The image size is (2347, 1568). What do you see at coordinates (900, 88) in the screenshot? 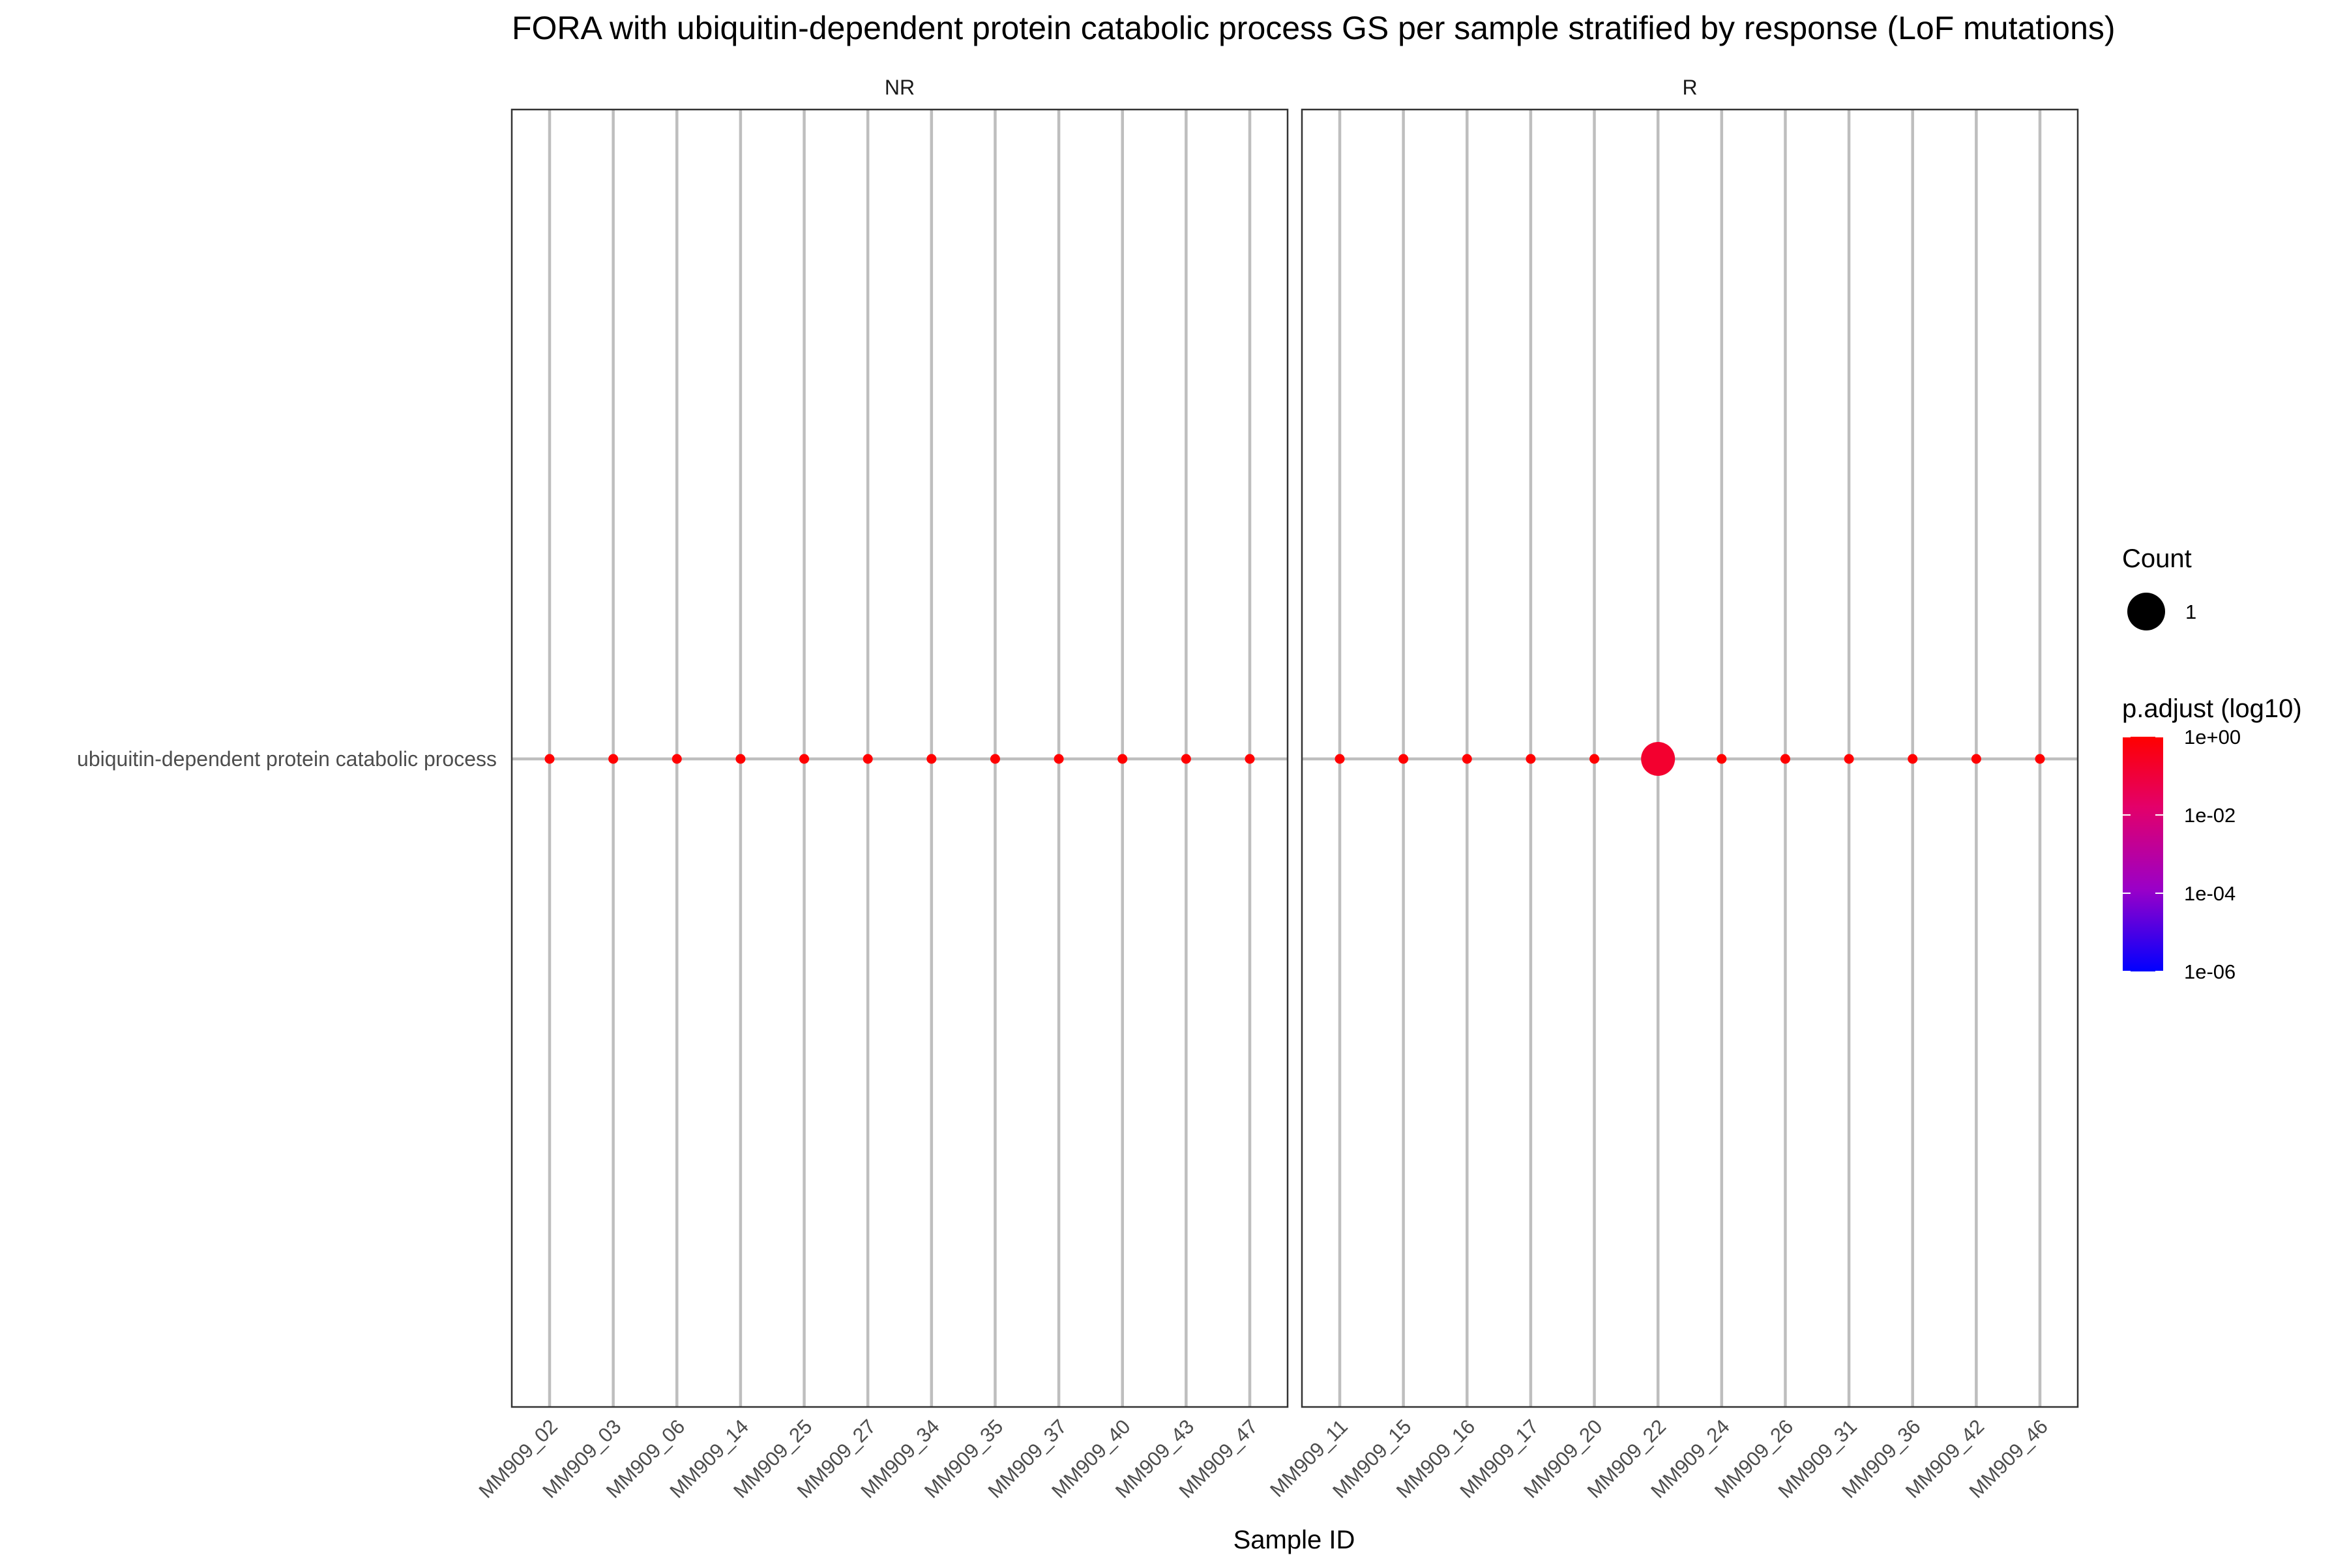
I see `facet-strip-label: NR` at bounding box center [900, 88].